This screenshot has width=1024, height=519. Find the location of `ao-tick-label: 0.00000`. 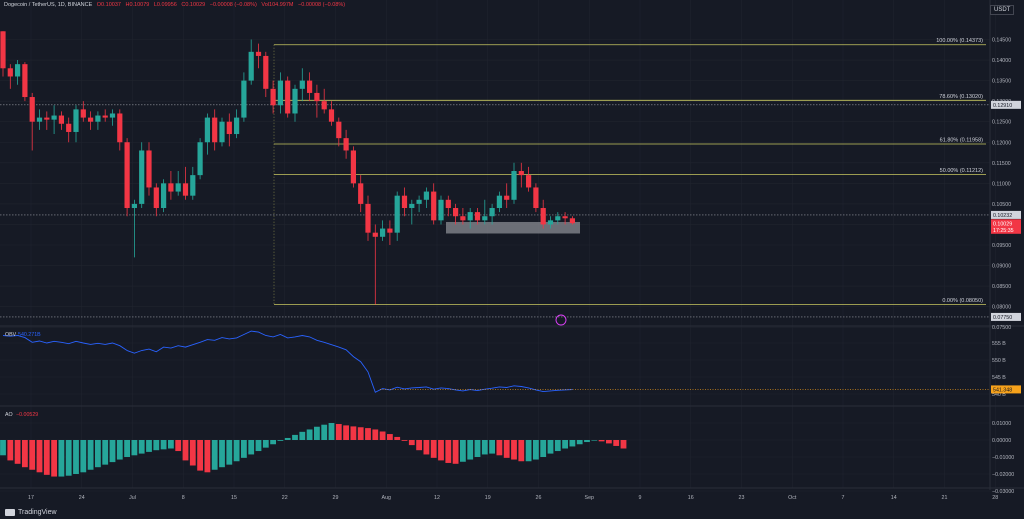

ao-tick-label: 0.00000 is located at coordinates (1001, 441).